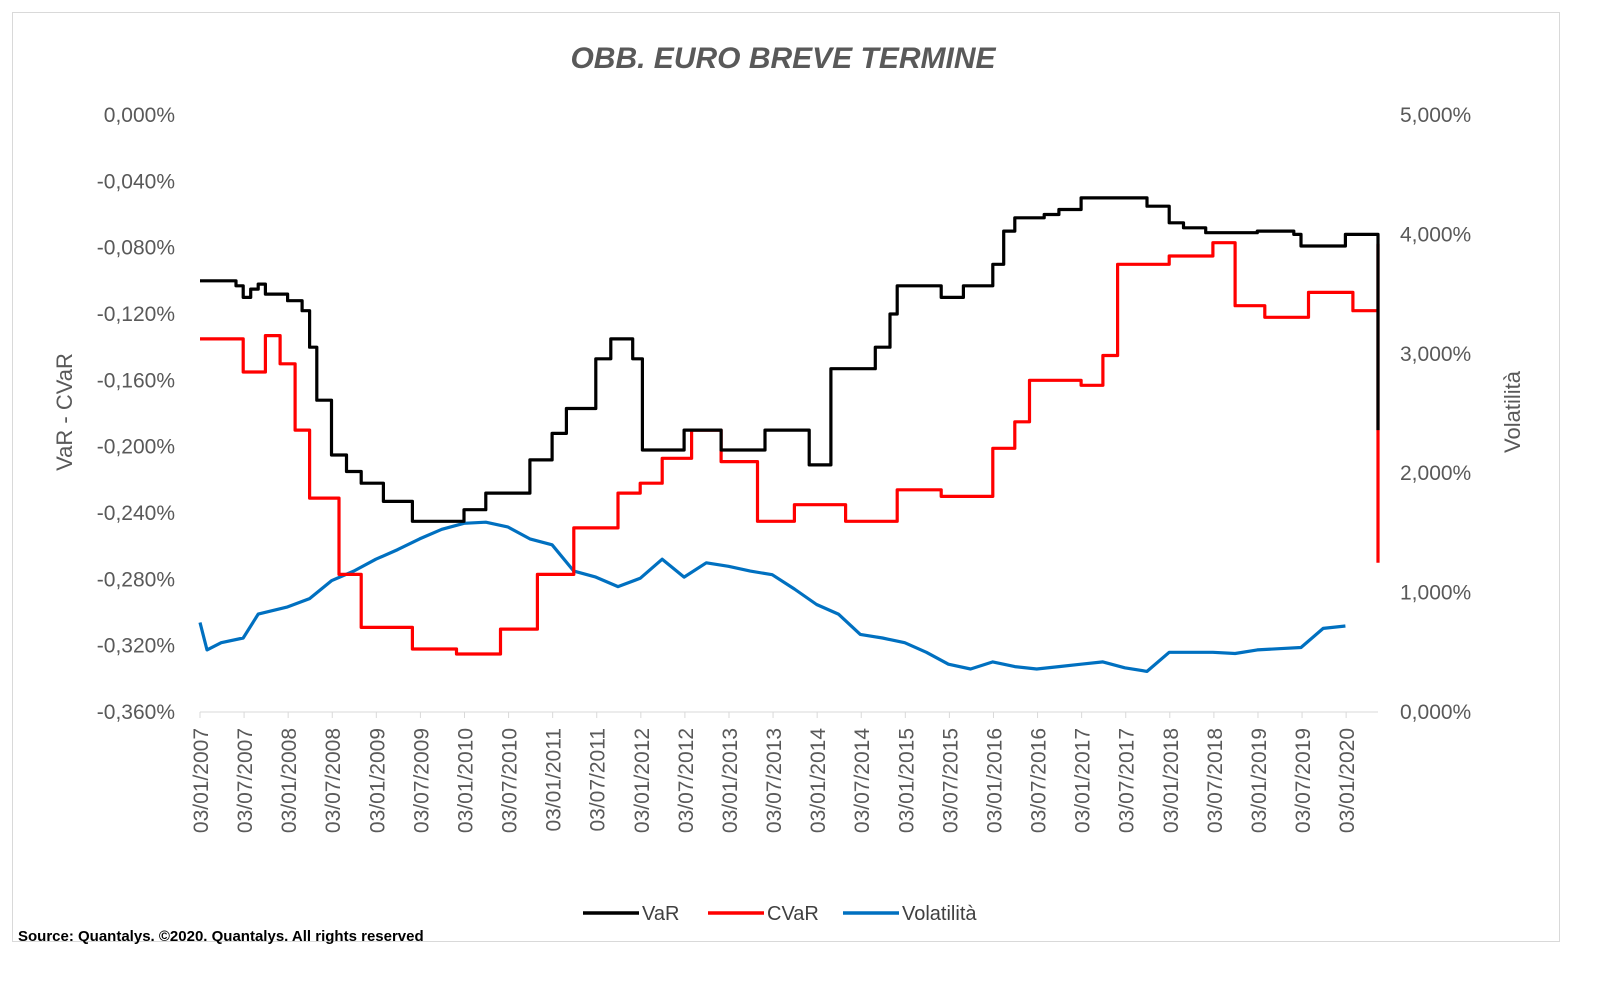 This screenshot has width=1600, height=982. I want to click on y-left-tick-label: -0,200%, so click(136, 447).